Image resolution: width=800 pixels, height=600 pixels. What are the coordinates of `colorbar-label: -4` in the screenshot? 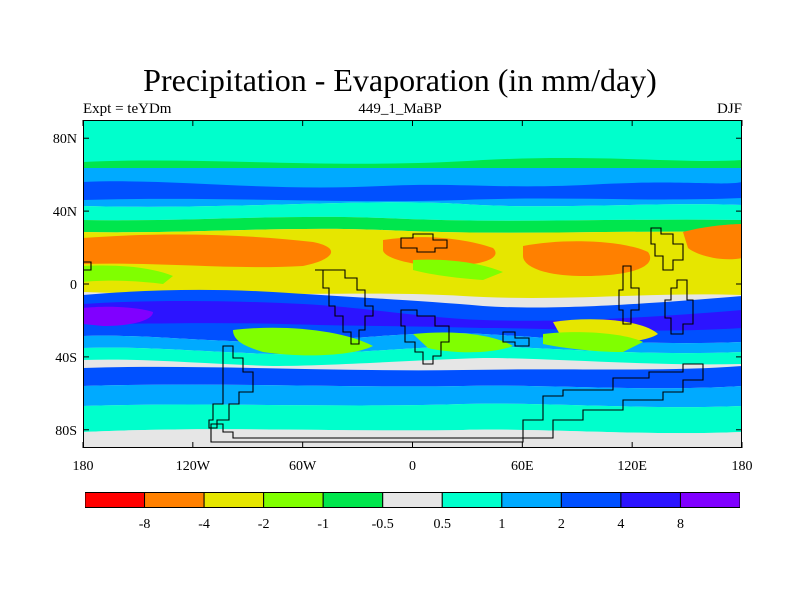 It's located at (204, 524).